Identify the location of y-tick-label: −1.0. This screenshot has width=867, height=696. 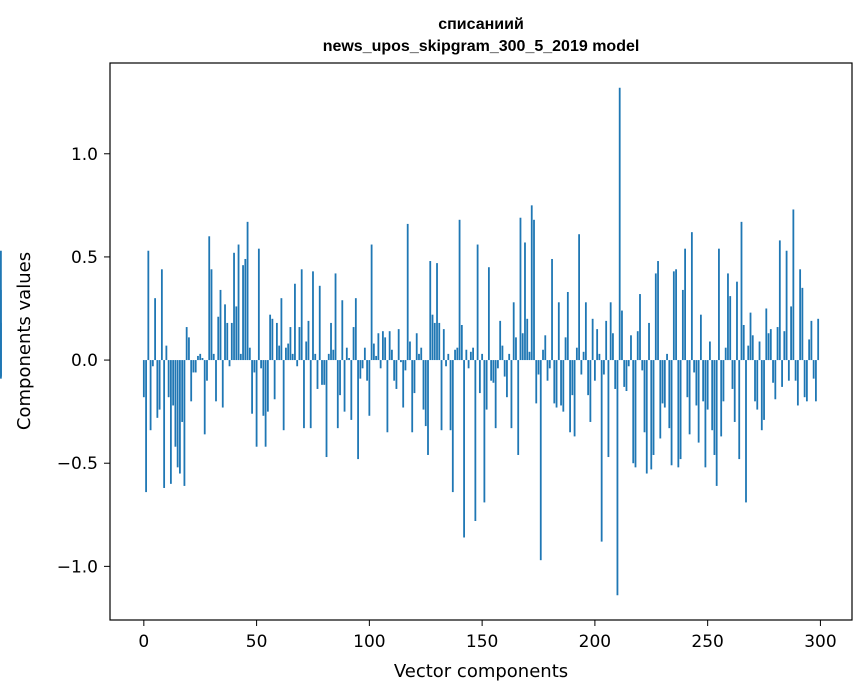
(77, 567).